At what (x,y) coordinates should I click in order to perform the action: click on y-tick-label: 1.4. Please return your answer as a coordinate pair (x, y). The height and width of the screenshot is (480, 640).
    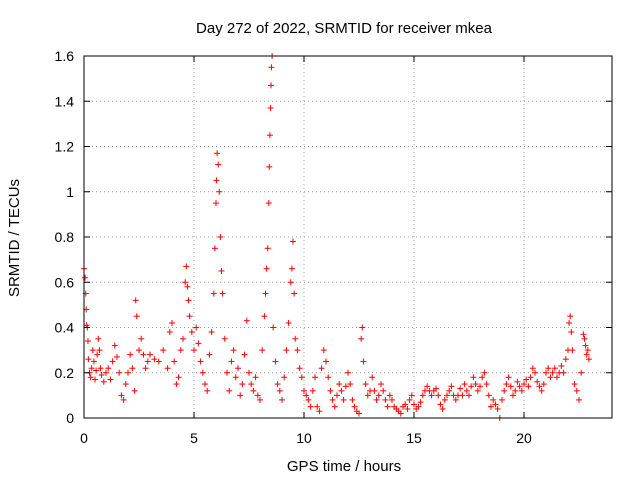
    Looking at the image, I should click on (65, 101).